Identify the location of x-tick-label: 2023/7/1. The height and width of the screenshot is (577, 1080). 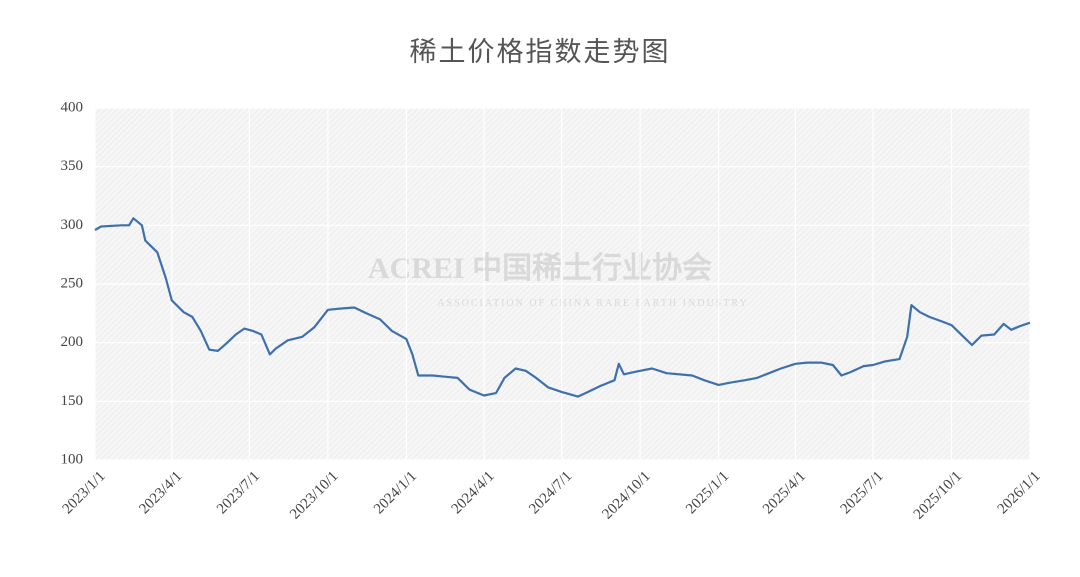
(238, 492).